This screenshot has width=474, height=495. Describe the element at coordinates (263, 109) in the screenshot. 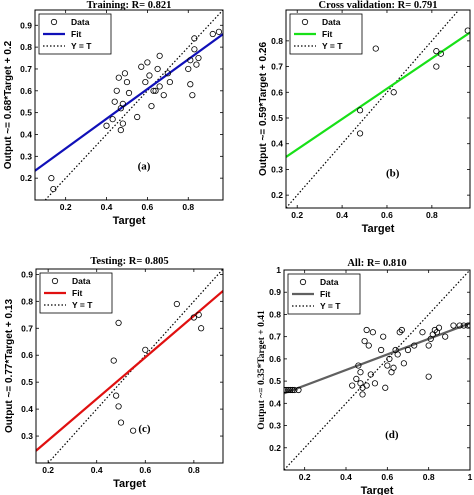

I see `y-axis-label: Output ~= 0.59*Target + 0.26` at that location.